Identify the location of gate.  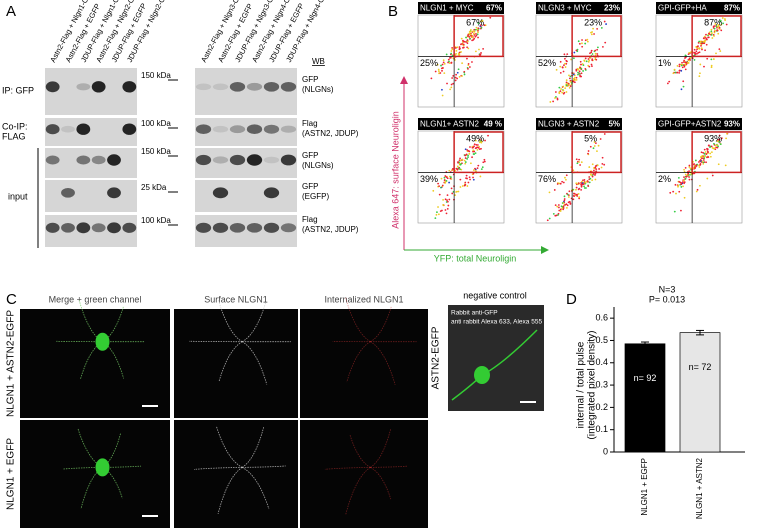
(596, 36).